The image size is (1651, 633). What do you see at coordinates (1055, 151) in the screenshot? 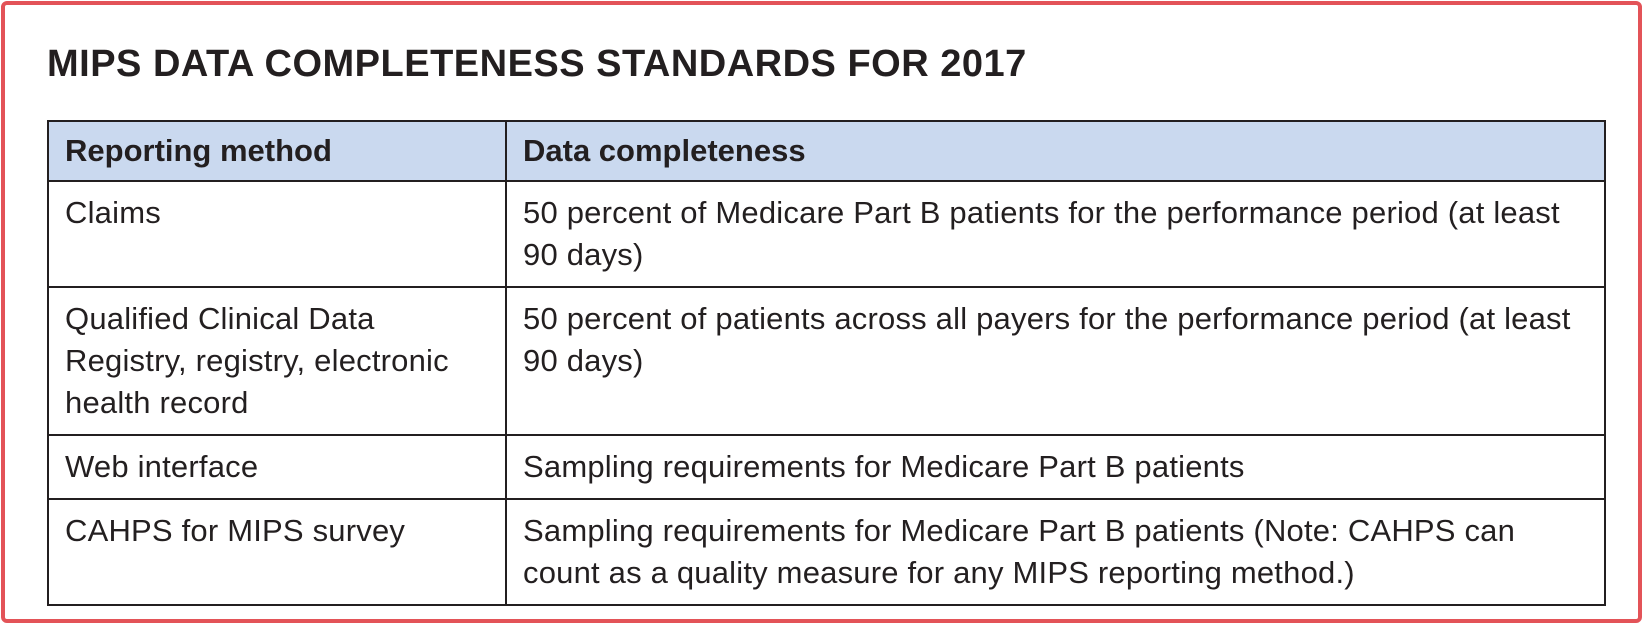
I see `column-header-data-completeness: Data completeness` at bounding box center [1055, 151].